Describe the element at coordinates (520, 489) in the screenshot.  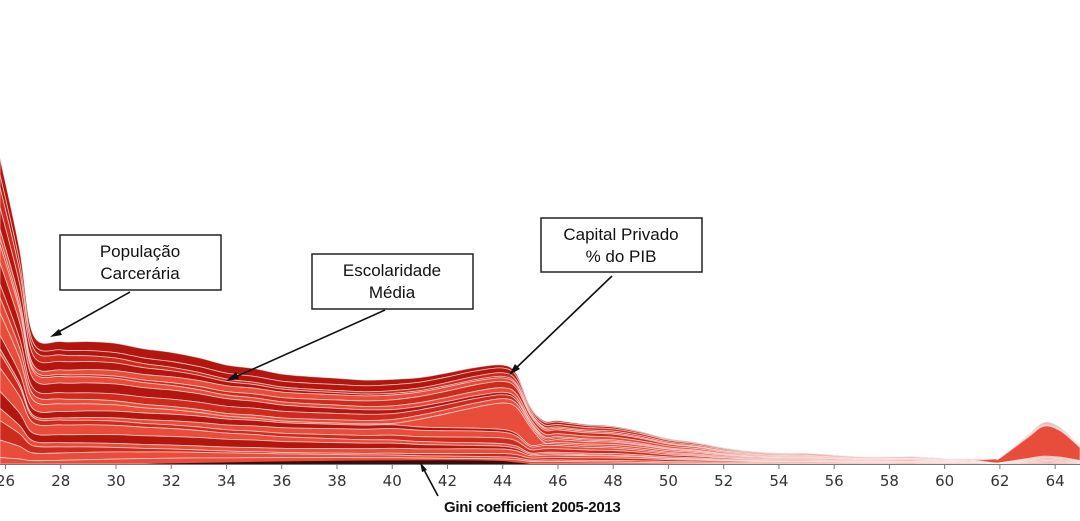
I see `x-axis-label-group: Gini coefficient 2005-2013` at that location.